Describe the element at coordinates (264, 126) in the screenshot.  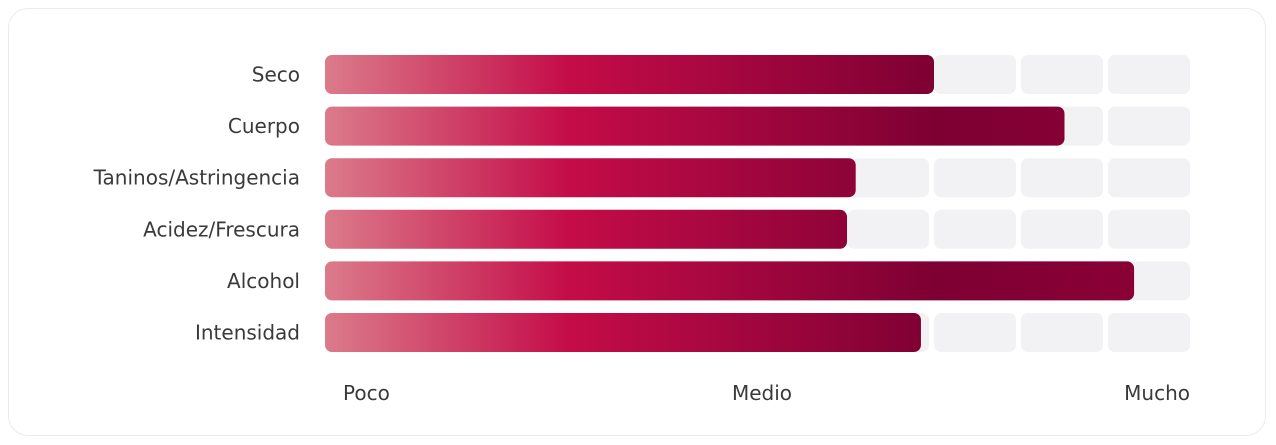
I see `category-label: Cuerpo` at that location.